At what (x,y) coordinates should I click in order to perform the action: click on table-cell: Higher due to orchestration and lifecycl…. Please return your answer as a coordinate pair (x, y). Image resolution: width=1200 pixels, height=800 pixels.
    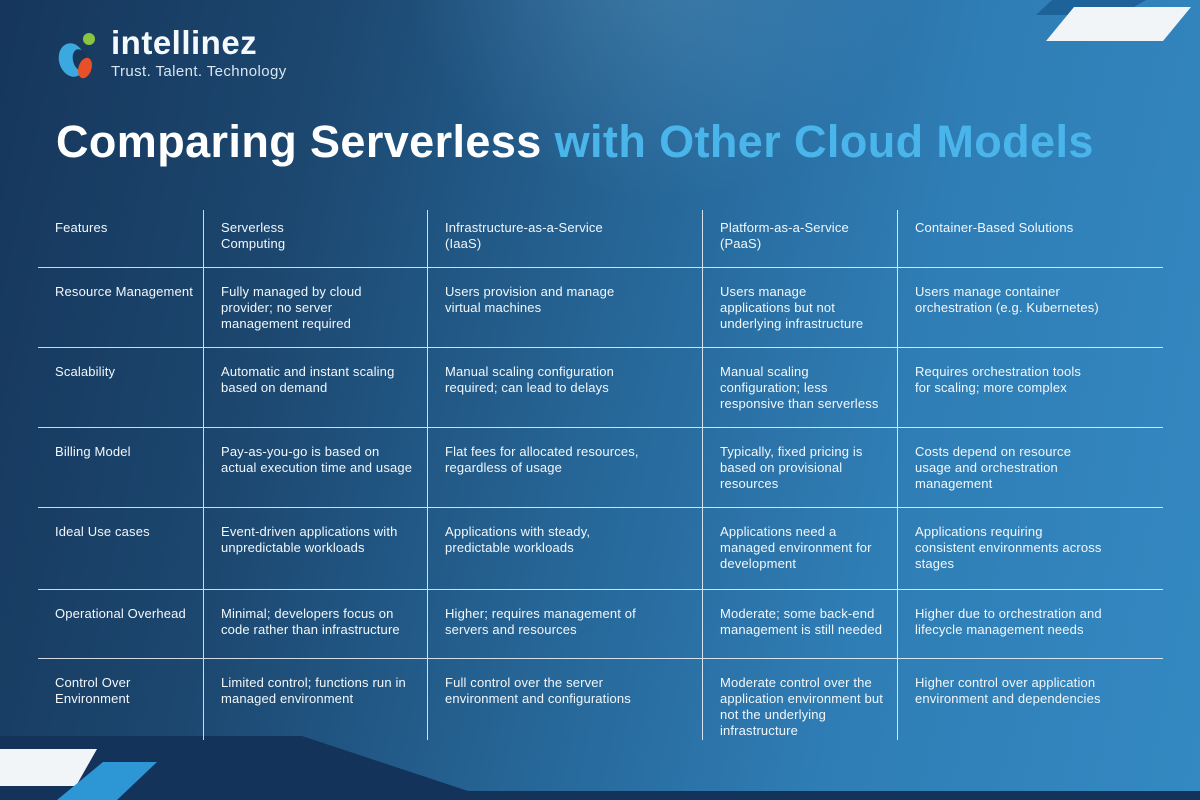
    Looking at the image, I should click on (1030, 623).